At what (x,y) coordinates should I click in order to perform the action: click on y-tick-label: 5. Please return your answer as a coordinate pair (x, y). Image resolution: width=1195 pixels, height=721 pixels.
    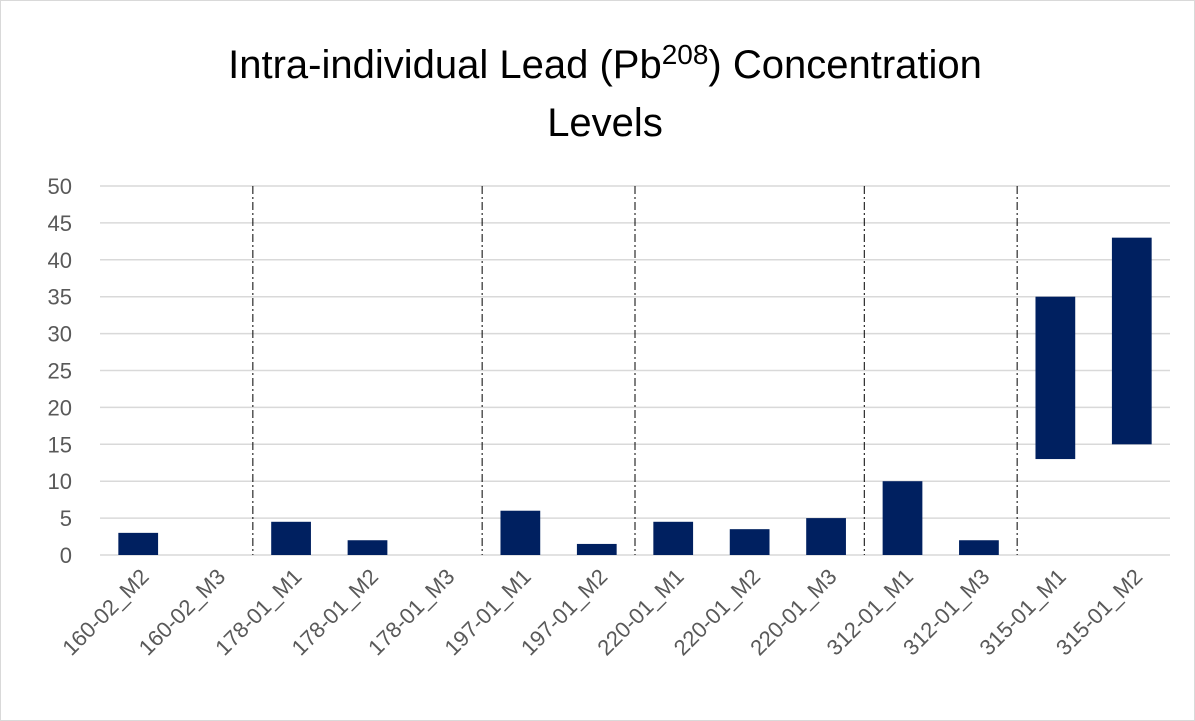
    Looking at the image, I should click on (66, 518).